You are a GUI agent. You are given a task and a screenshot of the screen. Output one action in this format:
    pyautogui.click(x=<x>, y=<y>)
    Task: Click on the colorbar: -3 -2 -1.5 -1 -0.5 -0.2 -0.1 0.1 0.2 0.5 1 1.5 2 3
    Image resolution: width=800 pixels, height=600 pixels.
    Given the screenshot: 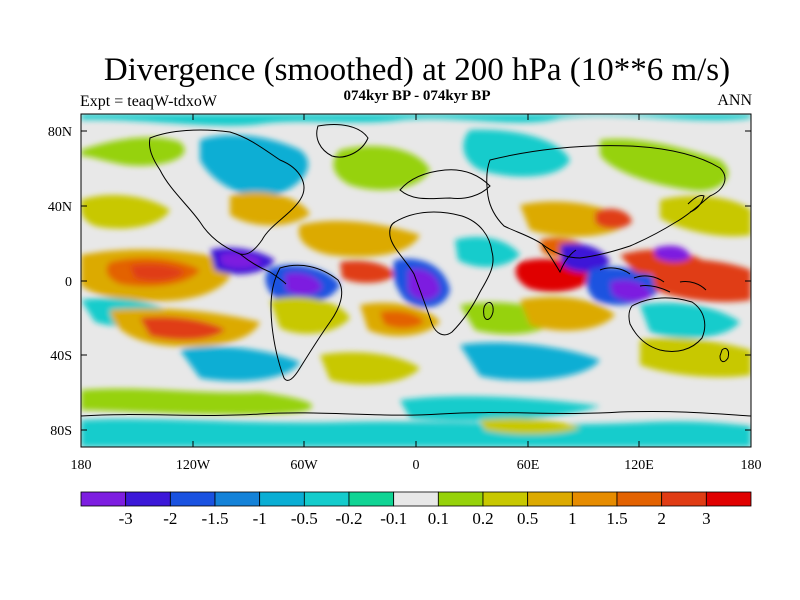 What is the action you would take?
    pyautogui.click(x=416, y=509)
    